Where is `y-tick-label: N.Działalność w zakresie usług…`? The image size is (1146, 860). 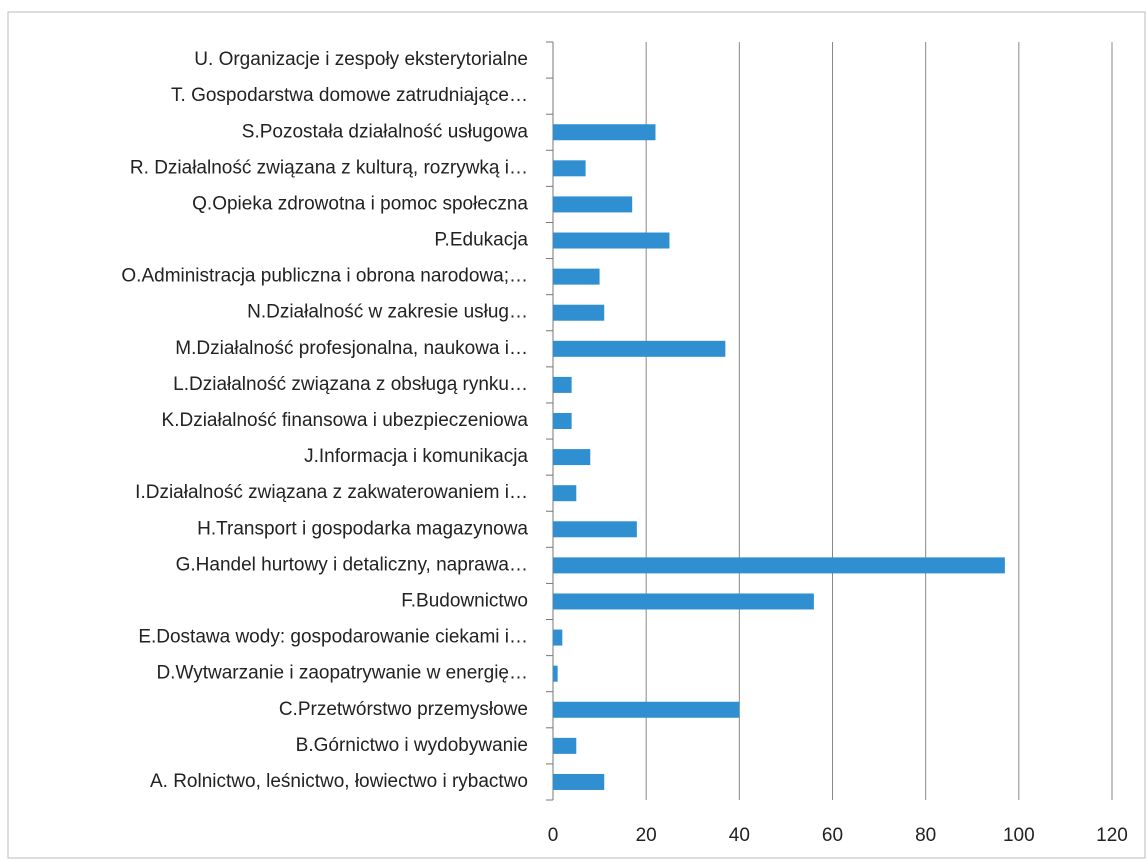 y-tick-label: N.Działalność w zakresie usług… is located at coordinates (387, 312).